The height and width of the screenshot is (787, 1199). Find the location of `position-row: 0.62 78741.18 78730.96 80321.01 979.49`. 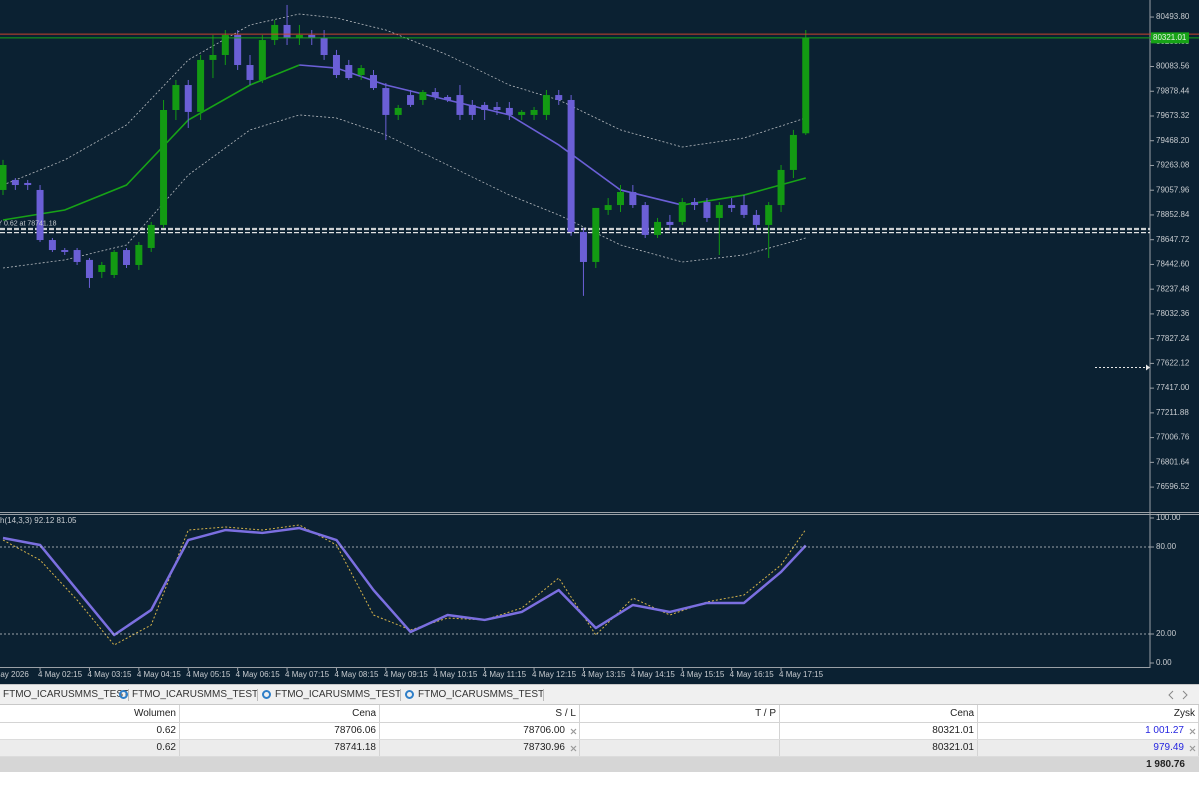

position-row: 0.62 78741.18 78730.96 80321.01 979.49 is located at coordinates (599, 748).